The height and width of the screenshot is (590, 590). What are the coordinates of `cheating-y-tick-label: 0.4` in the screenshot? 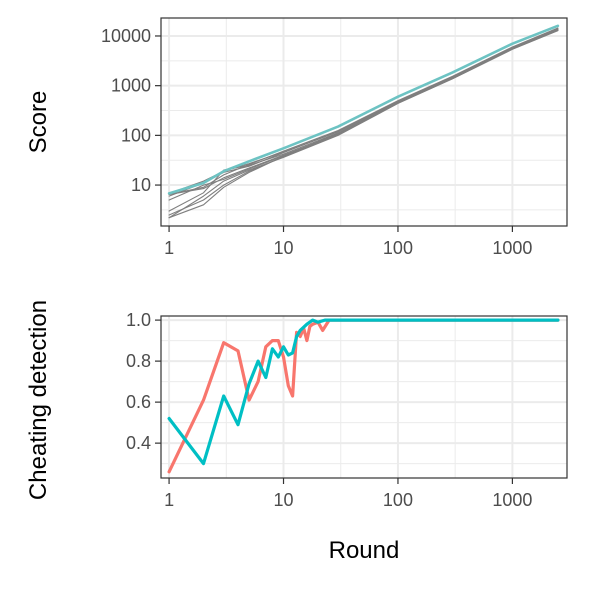 It's located at (138, 443).